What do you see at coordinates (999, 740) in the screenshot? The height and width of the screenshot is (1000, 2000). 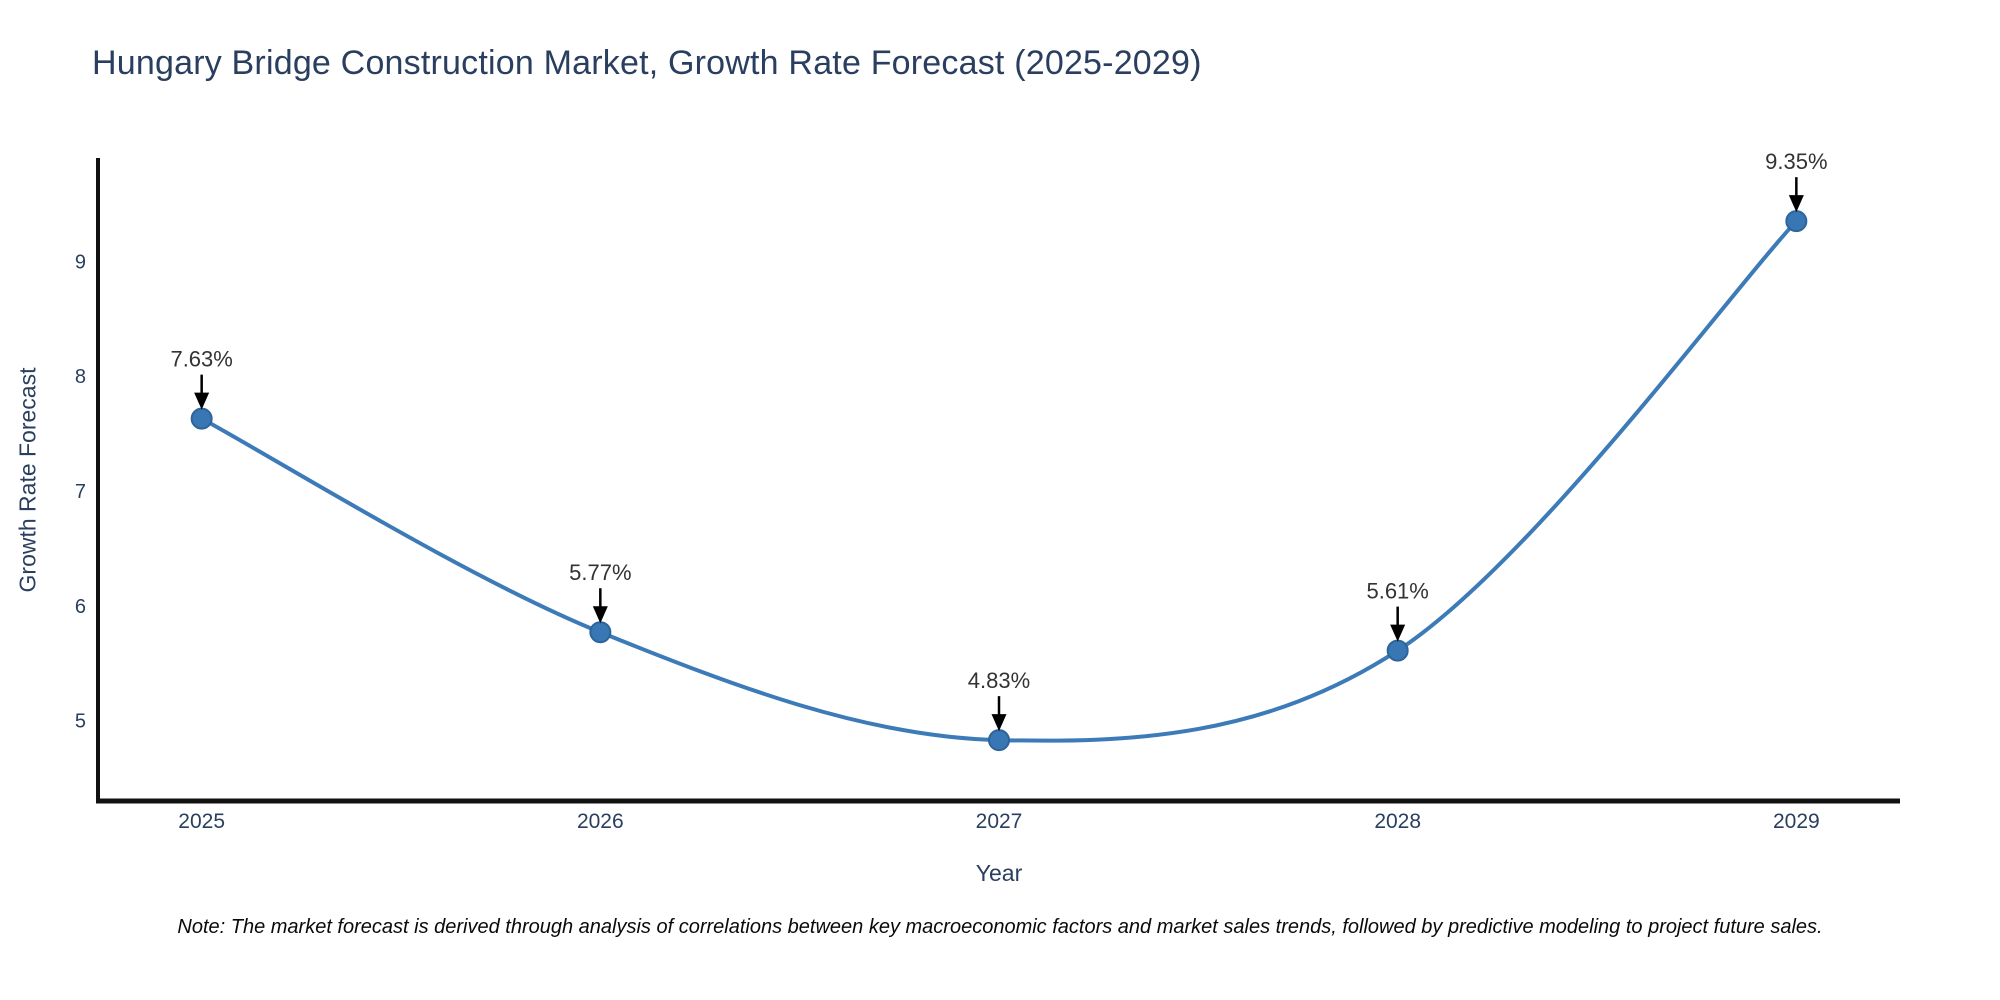 I see `data-point-2027` at bounding box center [999, 740].